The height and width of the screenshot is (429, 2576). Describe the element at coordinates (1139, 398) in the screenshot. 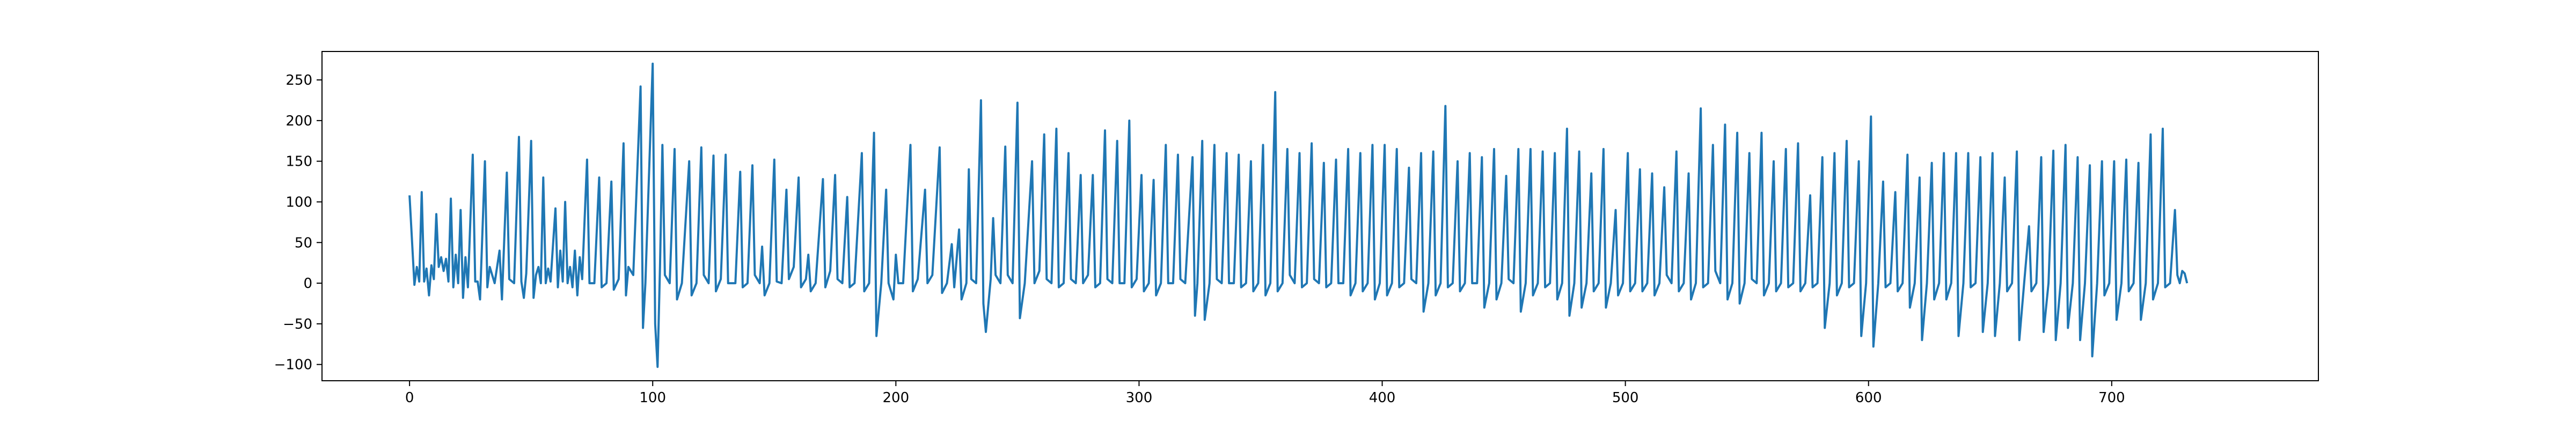

I see `x-tick-label: 300` at that location.